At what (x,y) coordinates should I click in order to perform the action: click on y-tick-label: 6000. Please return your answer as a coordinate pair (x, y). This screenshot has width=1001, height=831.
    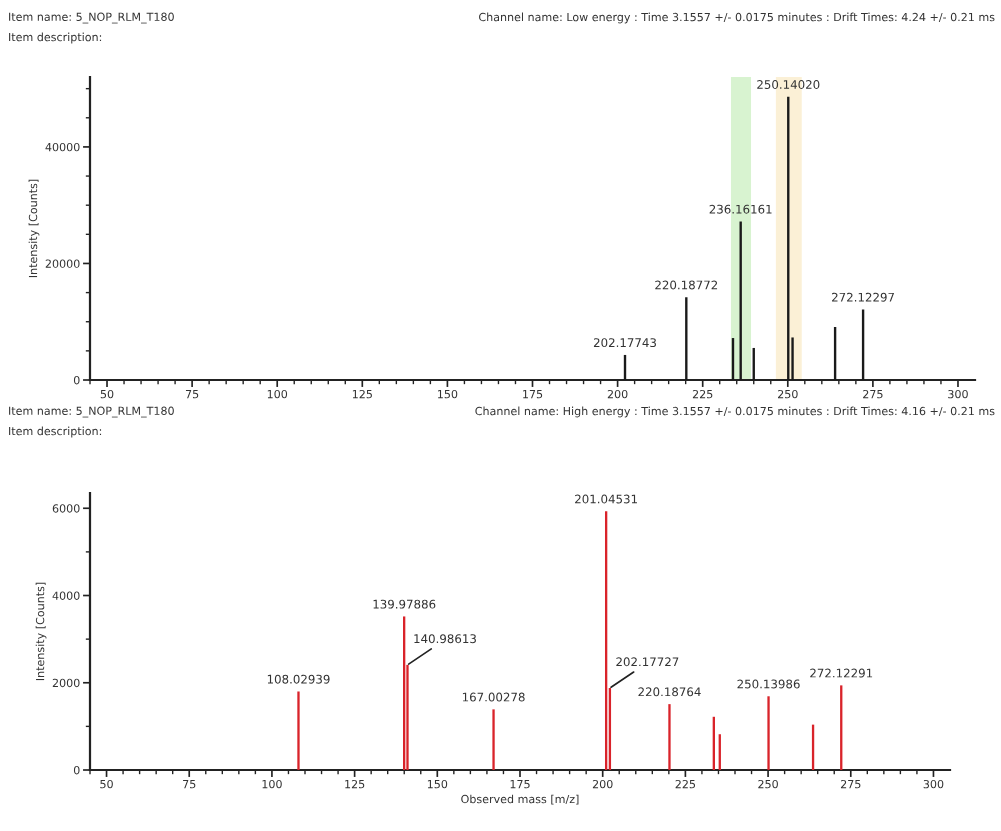
    Looking at the image, I should click on (66, 508).